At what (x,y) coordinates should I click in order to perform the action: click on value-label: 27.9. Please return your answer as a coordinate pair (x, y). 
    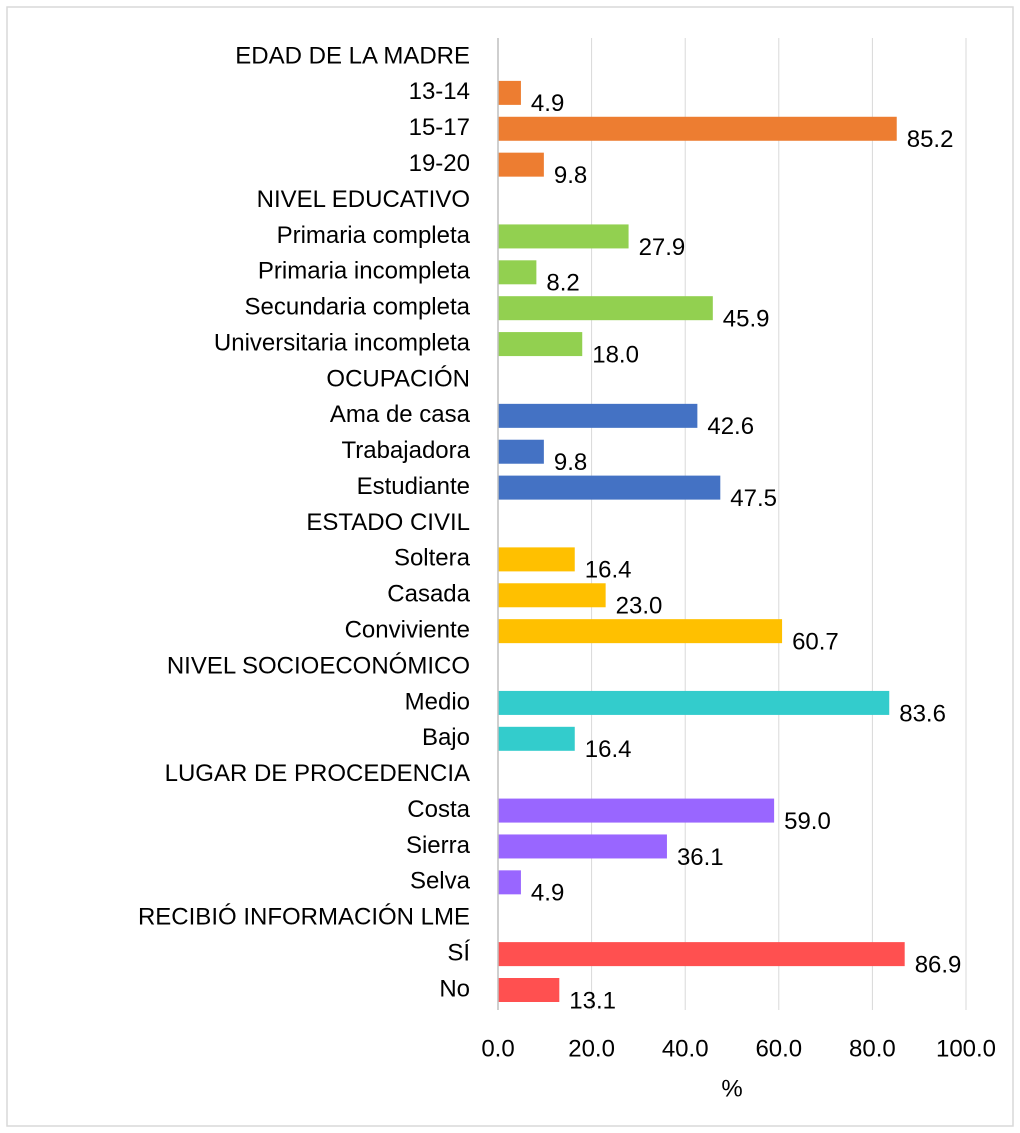
    Looking at the image, I should click on (662, 247).